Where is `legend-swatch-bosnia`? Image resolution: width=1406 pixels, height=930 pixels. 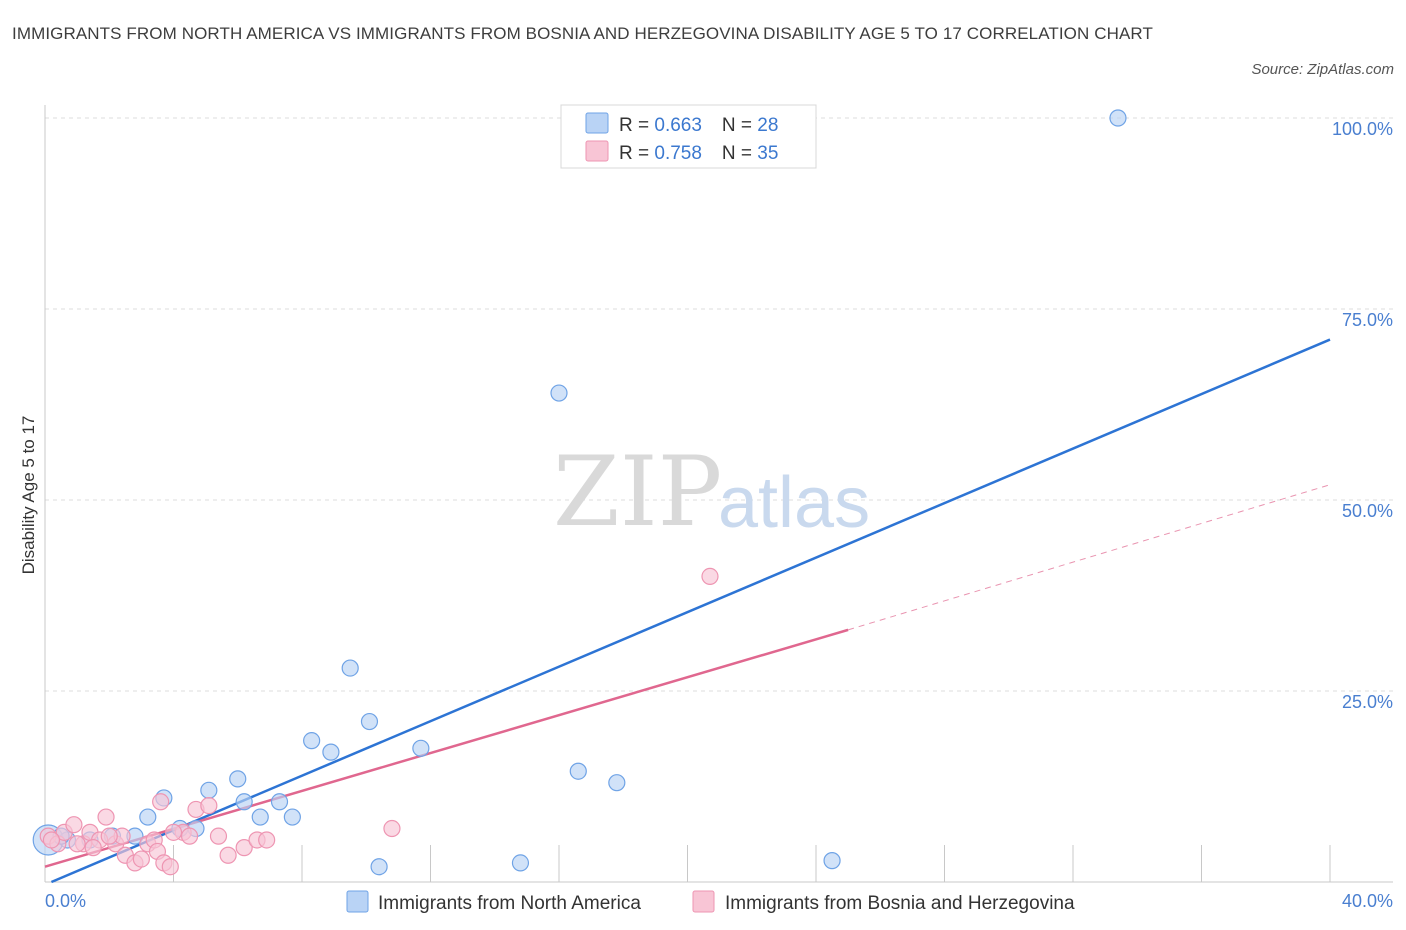
legend-swatch-bosnia is located at coordinates (597, 151).